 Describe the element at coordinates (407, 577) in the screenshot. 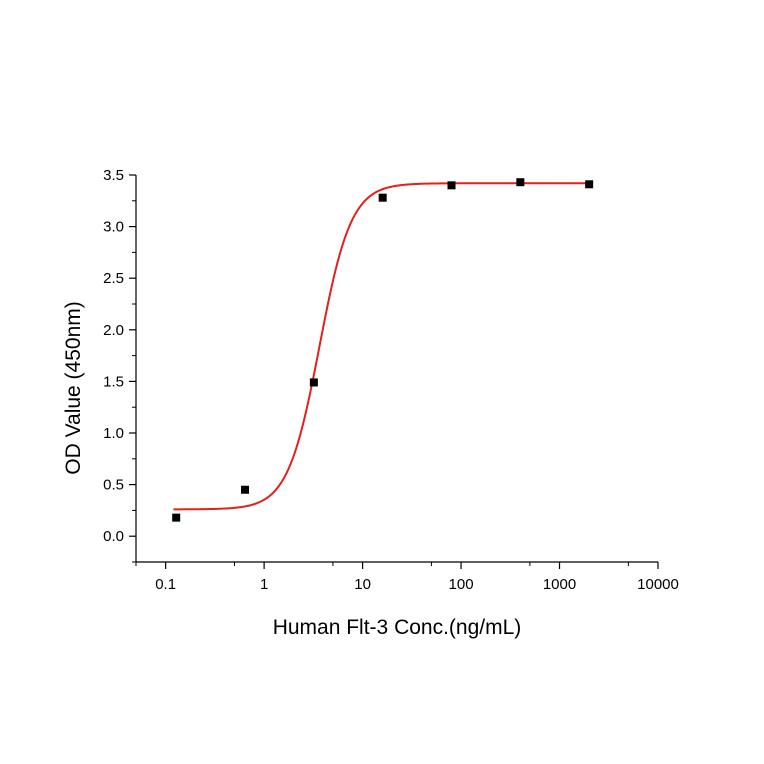

I see `x-axis-ticks: 0.1 1 10 100 1000 10000` at that location.